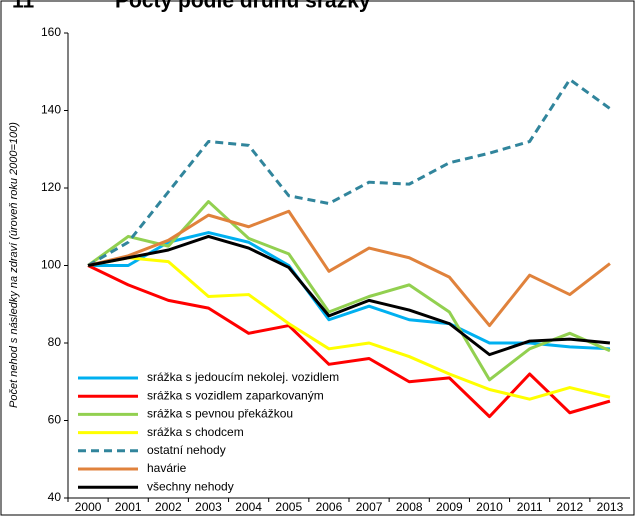 Image resolution: width=635 pixels, height=516 pixels. What do you see at coordinates (55, 342) in the screenshot?
I see `y-tick-label: 80` at bounding box center [55, 342].